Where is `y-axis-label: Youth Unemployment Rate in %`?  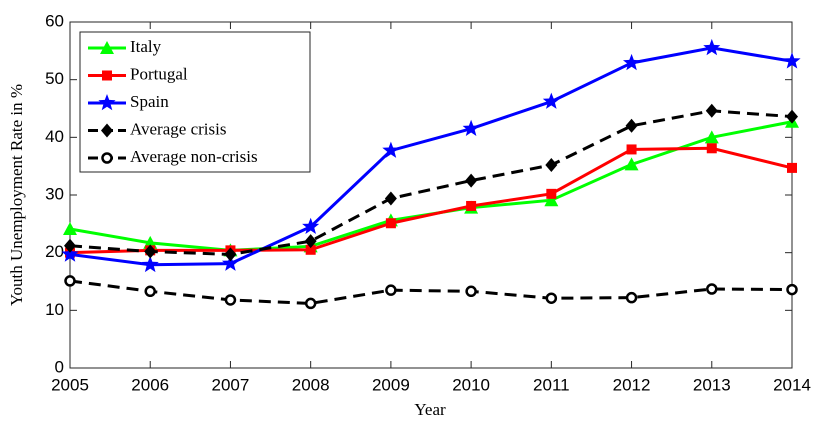
y-axis-label: Youth Unemployment Rate in % is located at coordinates (16, 195).